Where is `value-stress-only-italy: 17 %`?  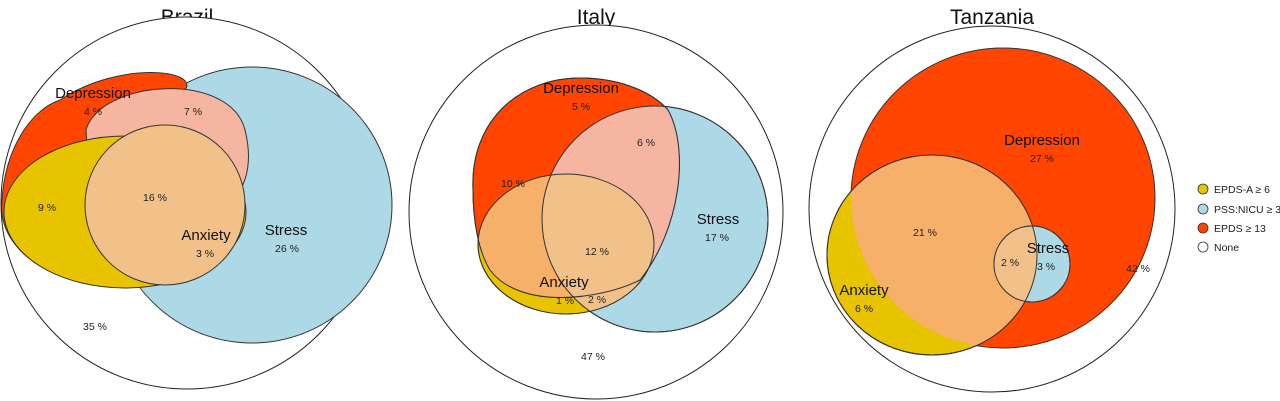 value-stress-only-italy: 17 % is located at coordinates (717, 238).